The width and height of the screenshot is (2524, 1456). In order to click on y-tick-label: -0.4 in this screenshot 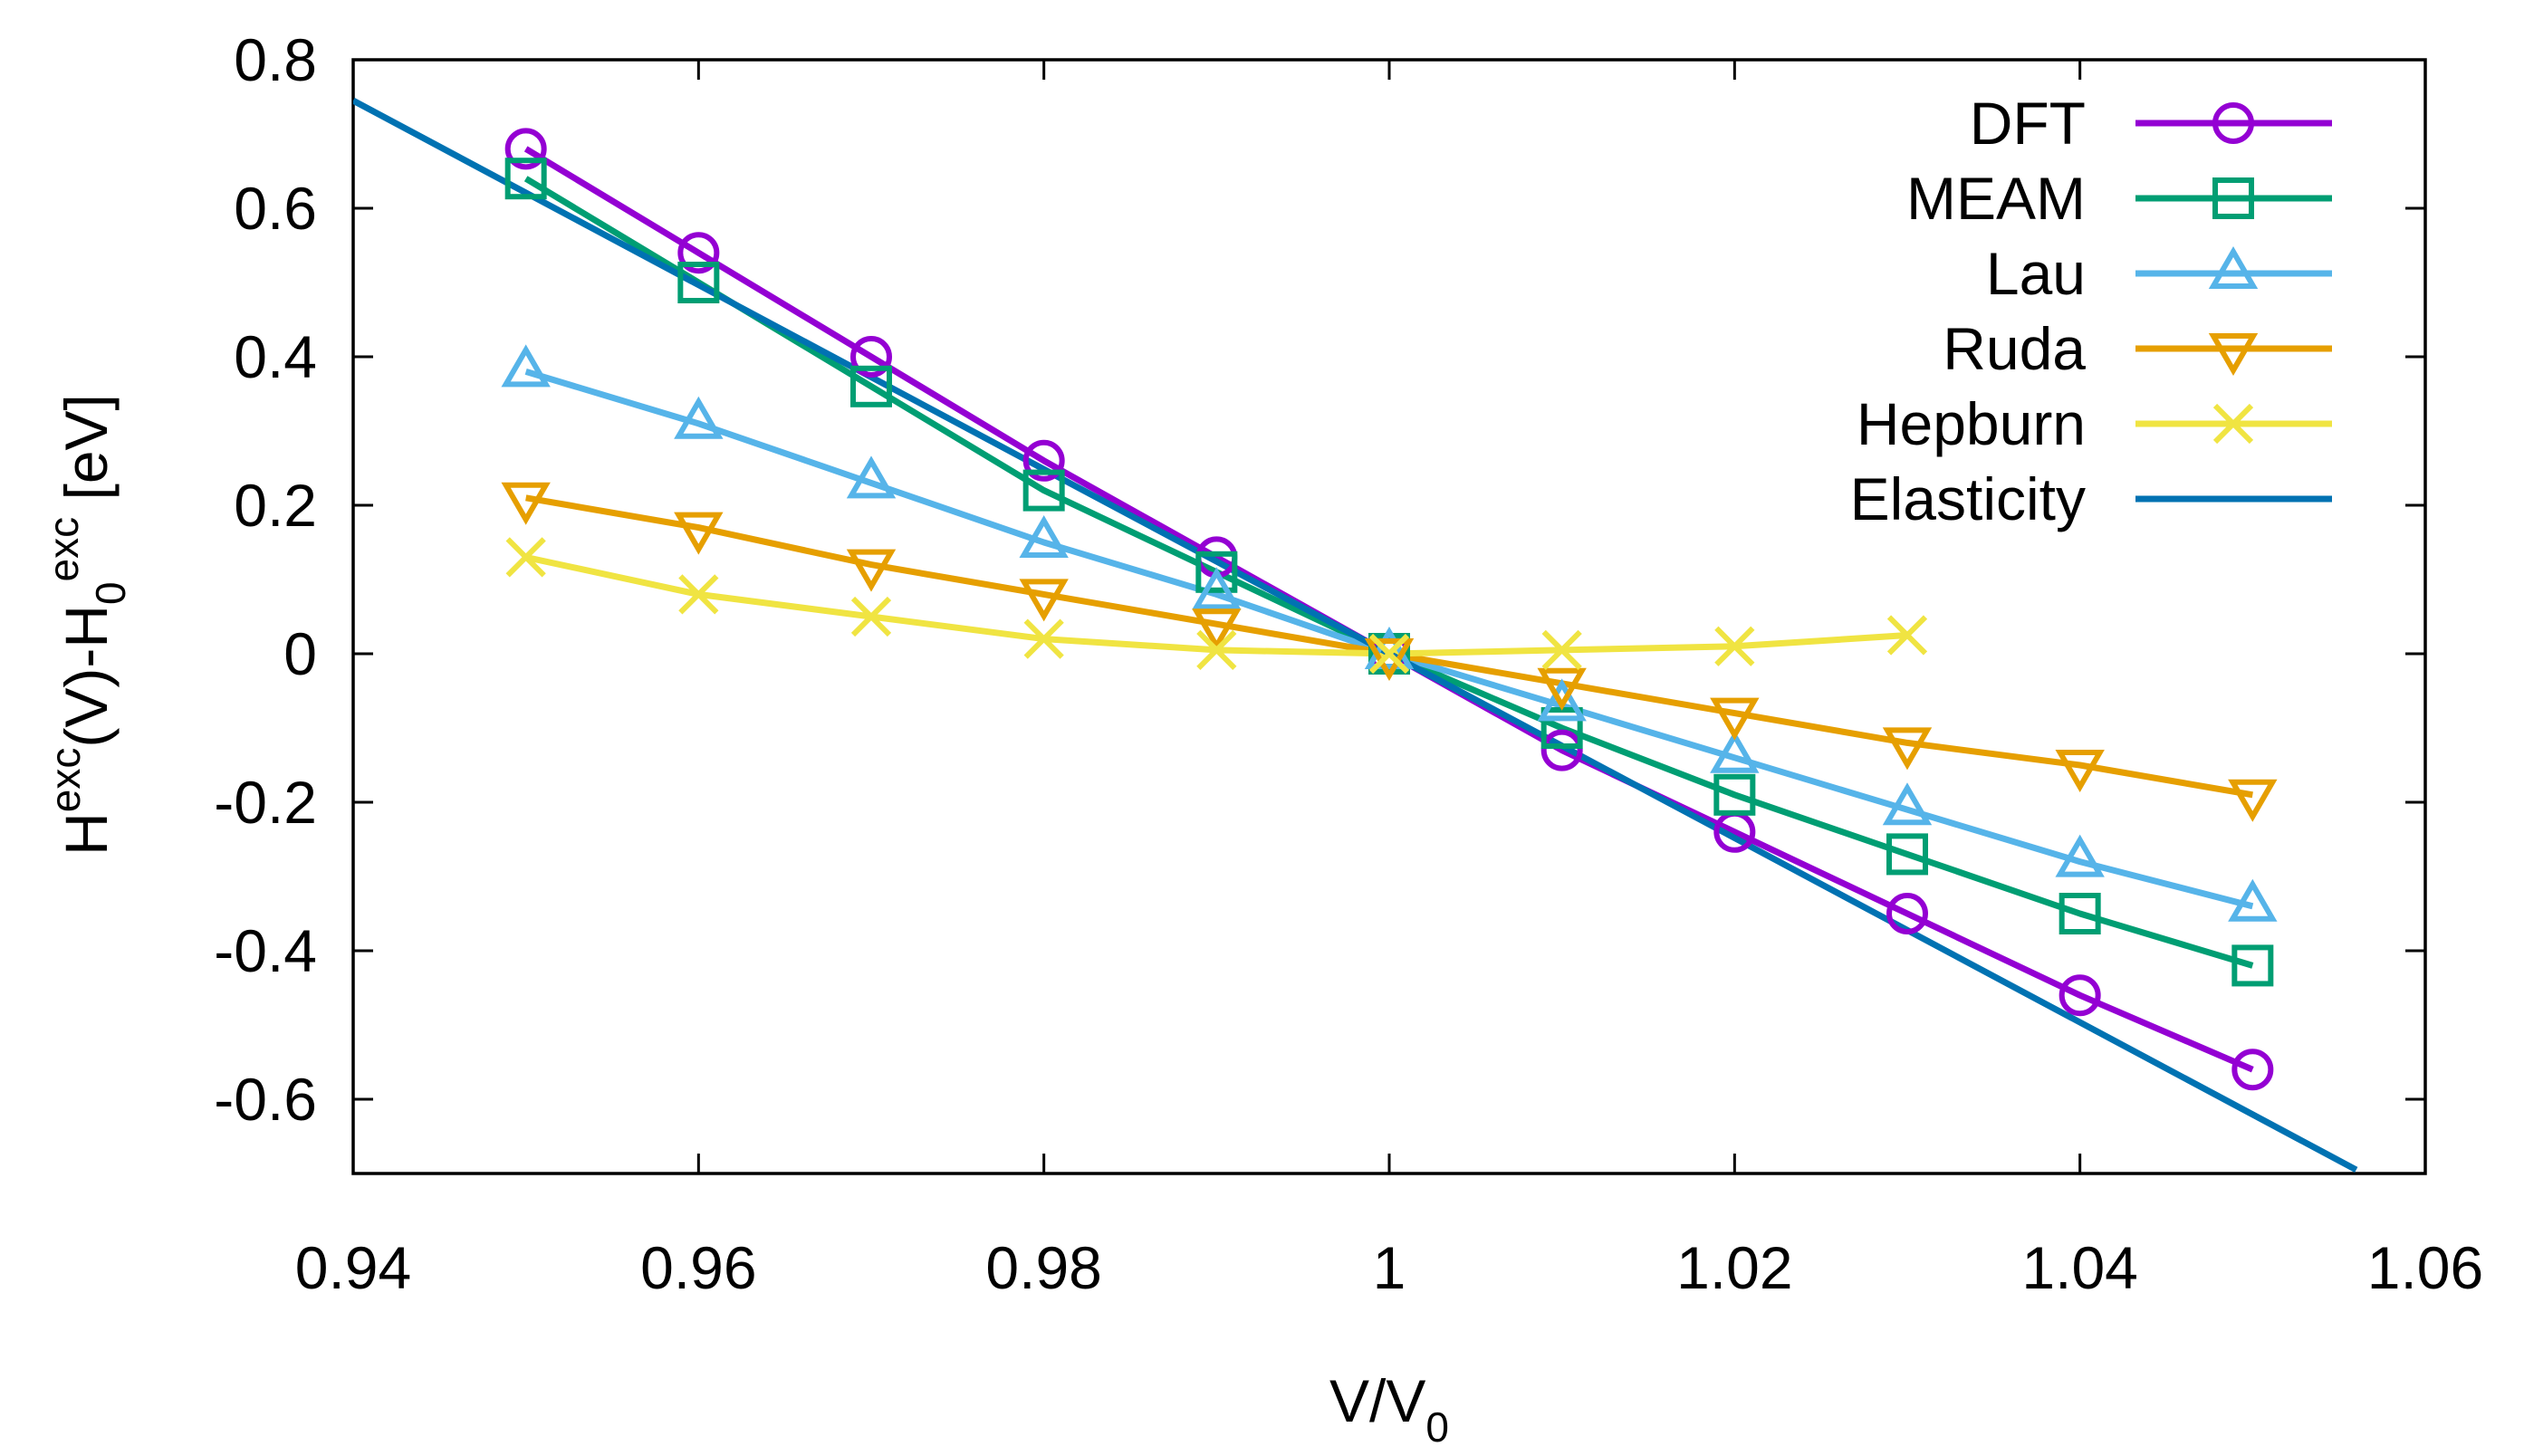, I will do `click(265, 951)`.